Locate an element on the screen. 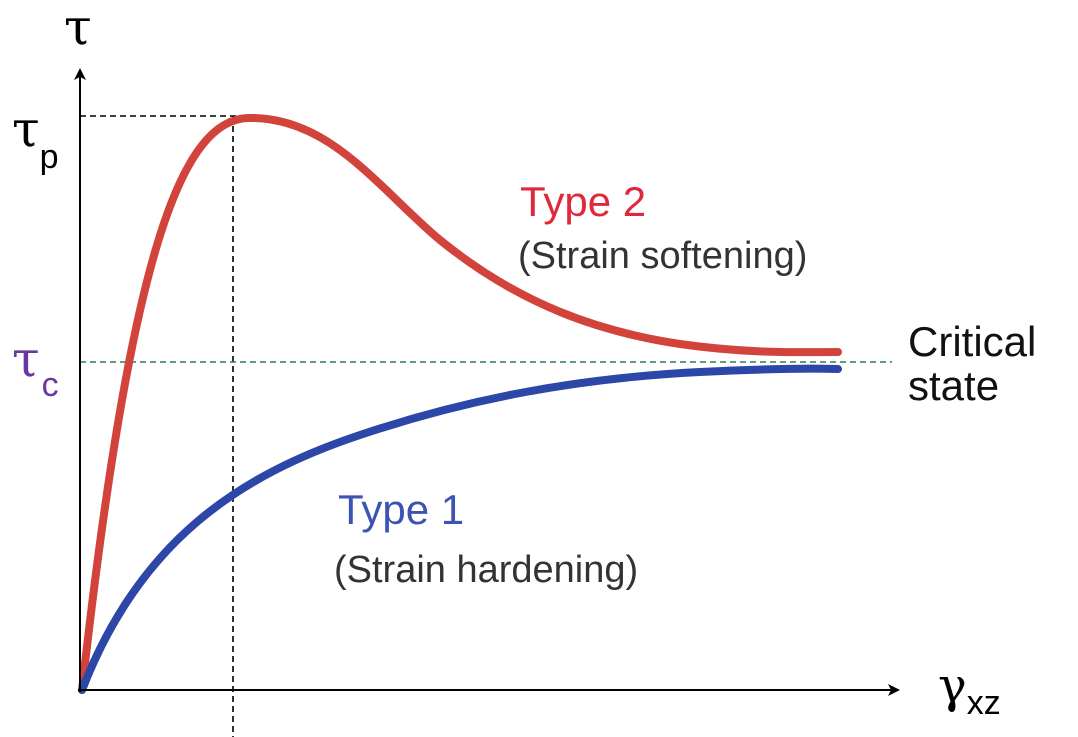 This screenshot has width=1078, height=737. y-axis-label: τ is located at coordinates (78, 28).